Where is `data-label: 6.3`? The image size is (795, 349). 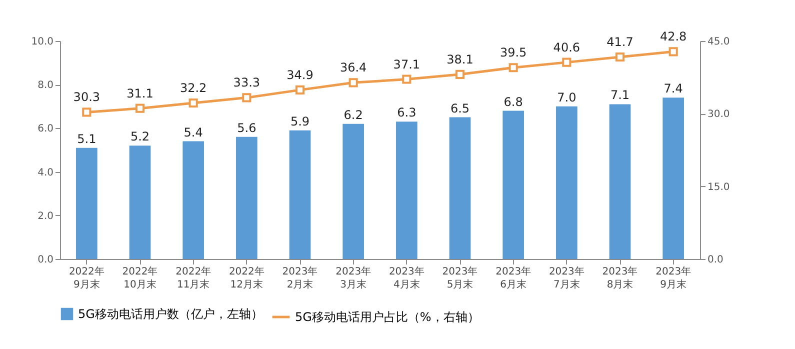
data-label: 6.3 is located at coordinates (406, 113).